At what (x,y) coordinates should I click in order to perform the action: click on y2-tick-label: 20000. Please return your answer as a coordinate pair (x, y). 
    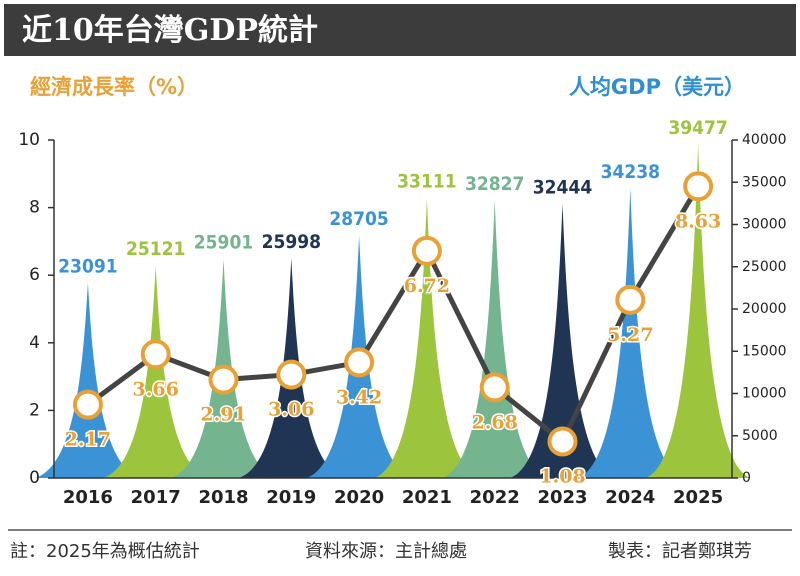
    Looking at the image, I should click on (764, 309).